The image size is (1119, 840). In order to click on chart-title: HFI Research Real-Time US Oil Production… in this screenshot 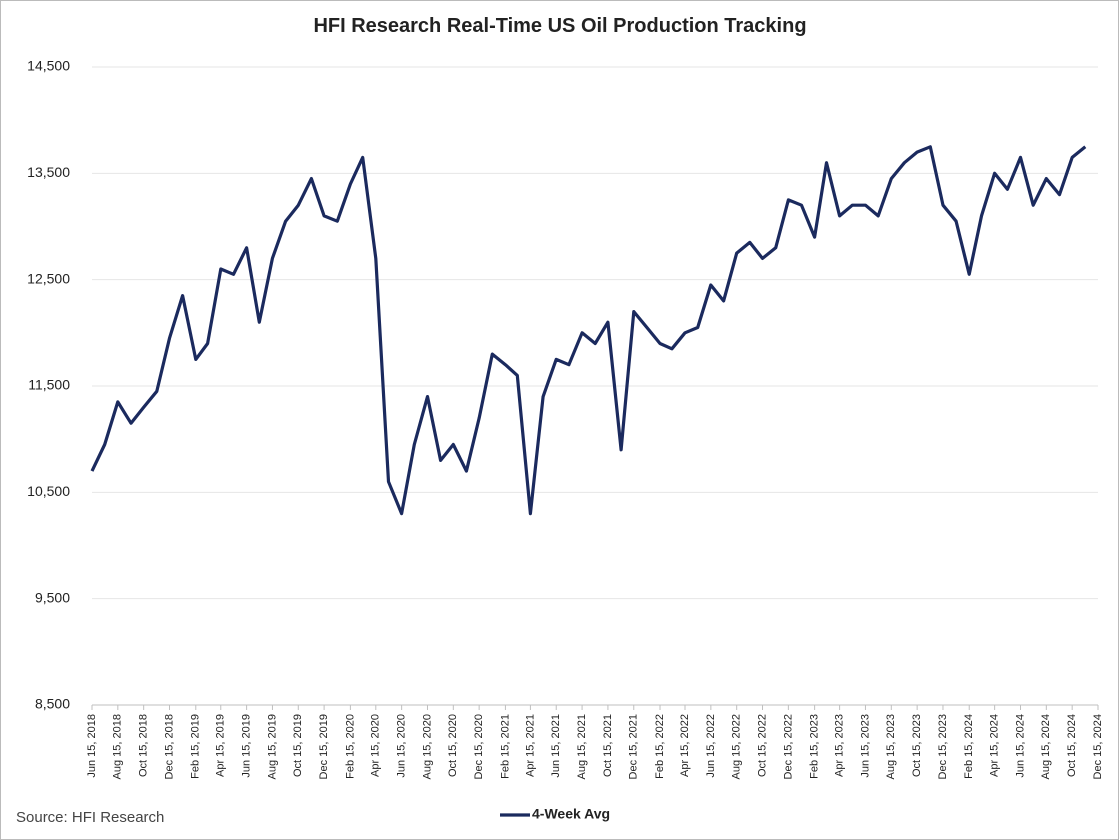, I will do `click(559, 26)`.